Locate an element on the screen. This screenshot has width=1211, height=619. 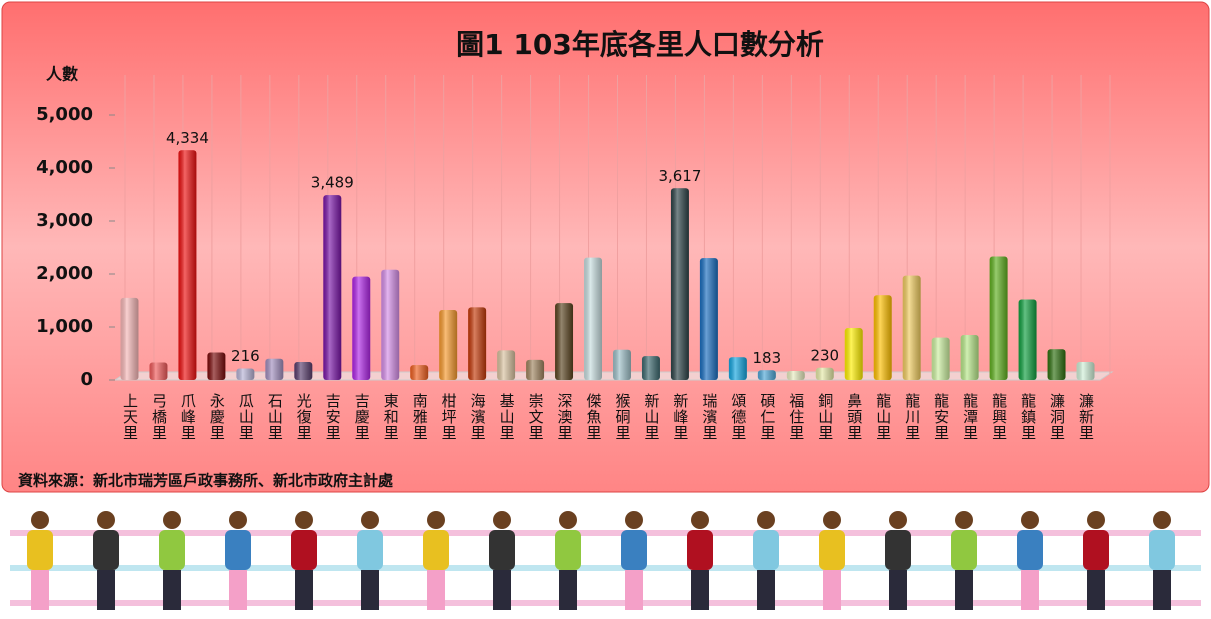
x-tick-label: 猴硐里 is located at coordinates (622, 417).